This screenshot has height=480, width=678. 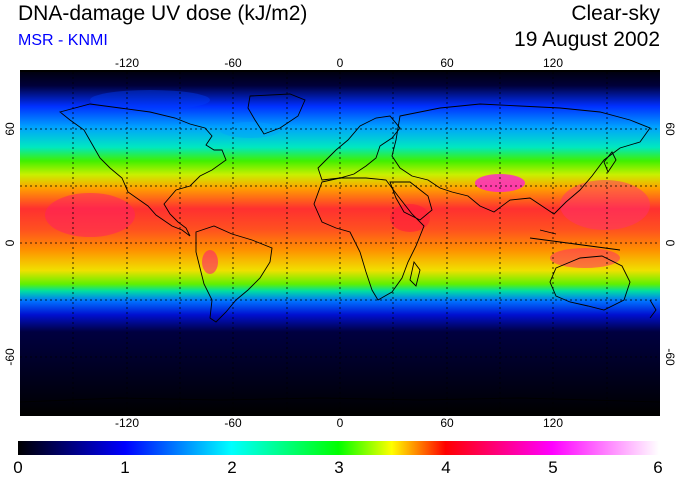 What do you see at coordinates (670, 129) in the screenshot?
I see `lat-label-right: 60` at bounding box center [670, 129].